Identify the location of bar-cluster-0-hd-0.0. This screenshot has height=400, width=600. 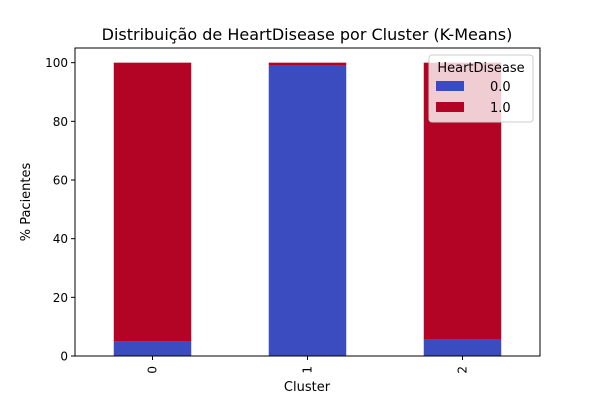
(152, 348).